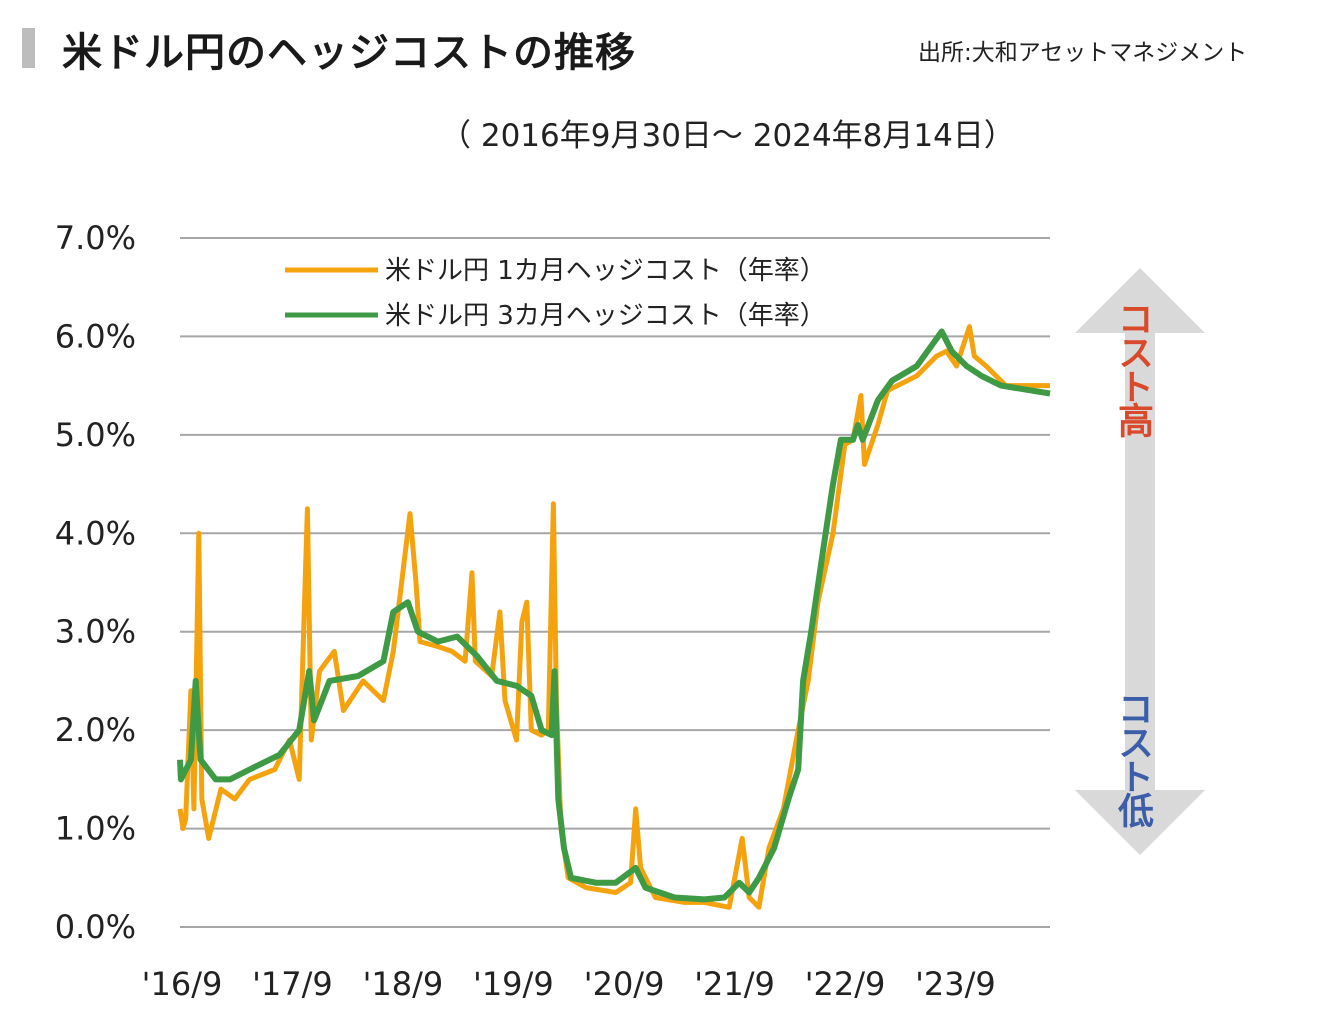 This screenshot has width=1335, height=1015. Describe the element at coordinates (95, 435) in the screenshot. I see `y-tick-label: 5.0%` at that location.